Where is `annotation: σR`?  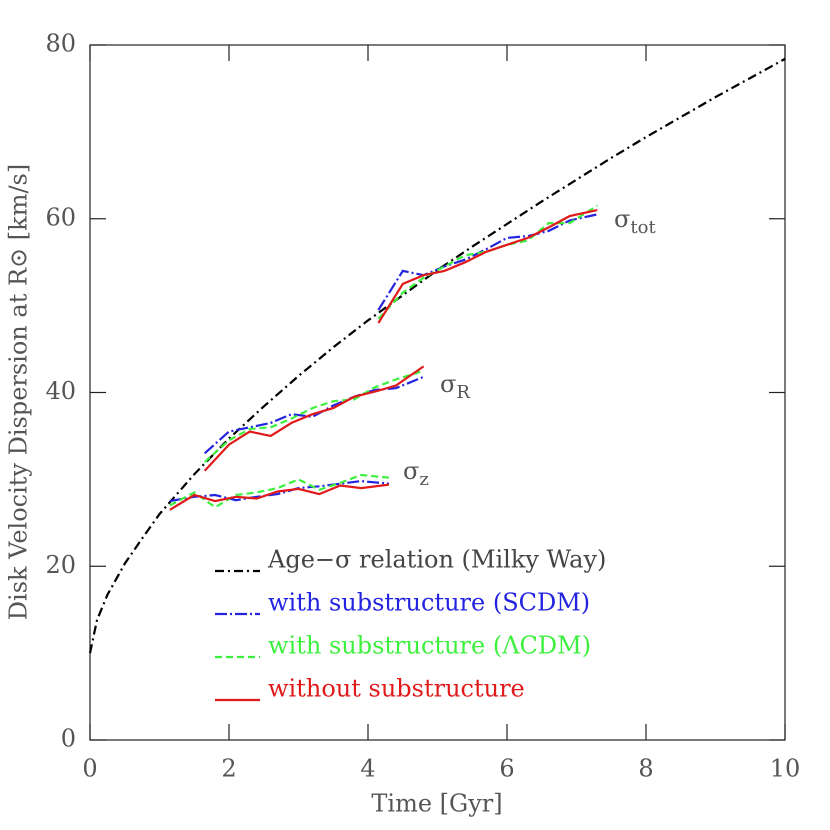 annotation: σR is located at coordinates (455, 387).